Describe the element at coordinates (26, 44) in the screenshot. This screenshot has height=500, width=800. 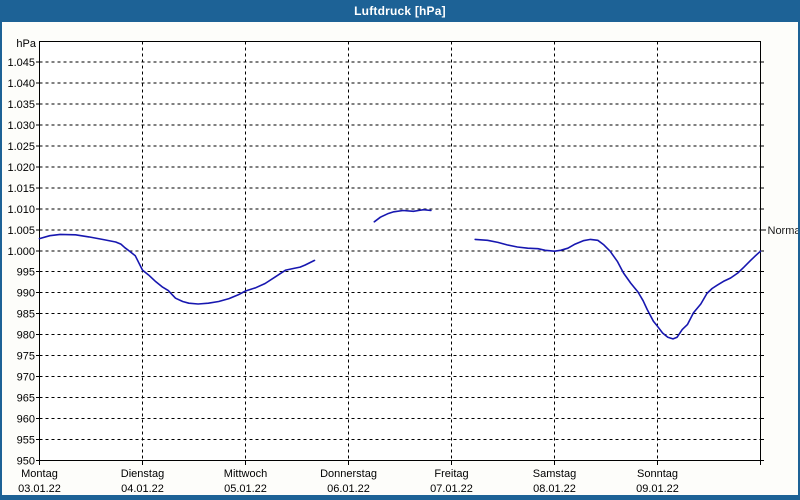
I see `y-axis-unit-label: hPa` at that location.